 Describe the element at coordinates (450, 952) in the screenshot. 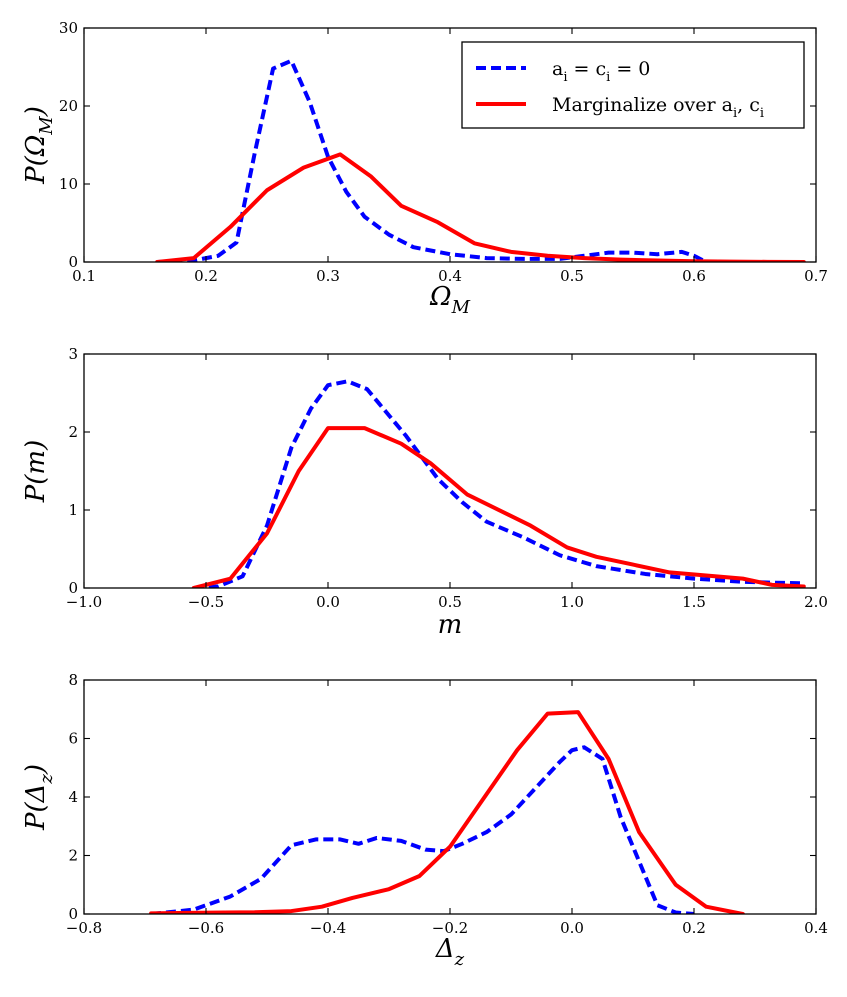

I see `x-axis-label: Δz​` at that location.